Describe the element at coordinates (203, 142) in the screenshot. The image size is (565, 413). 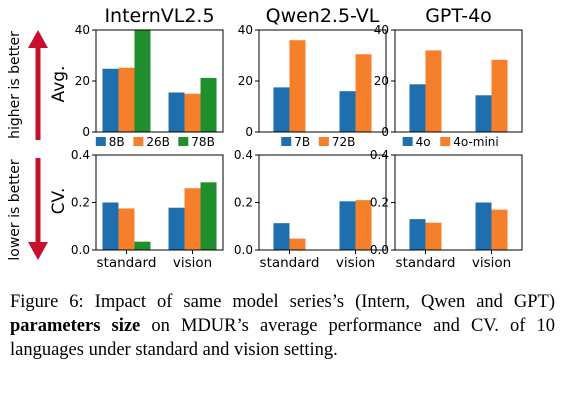
I see `legend-label-78b: 78B` at that location.